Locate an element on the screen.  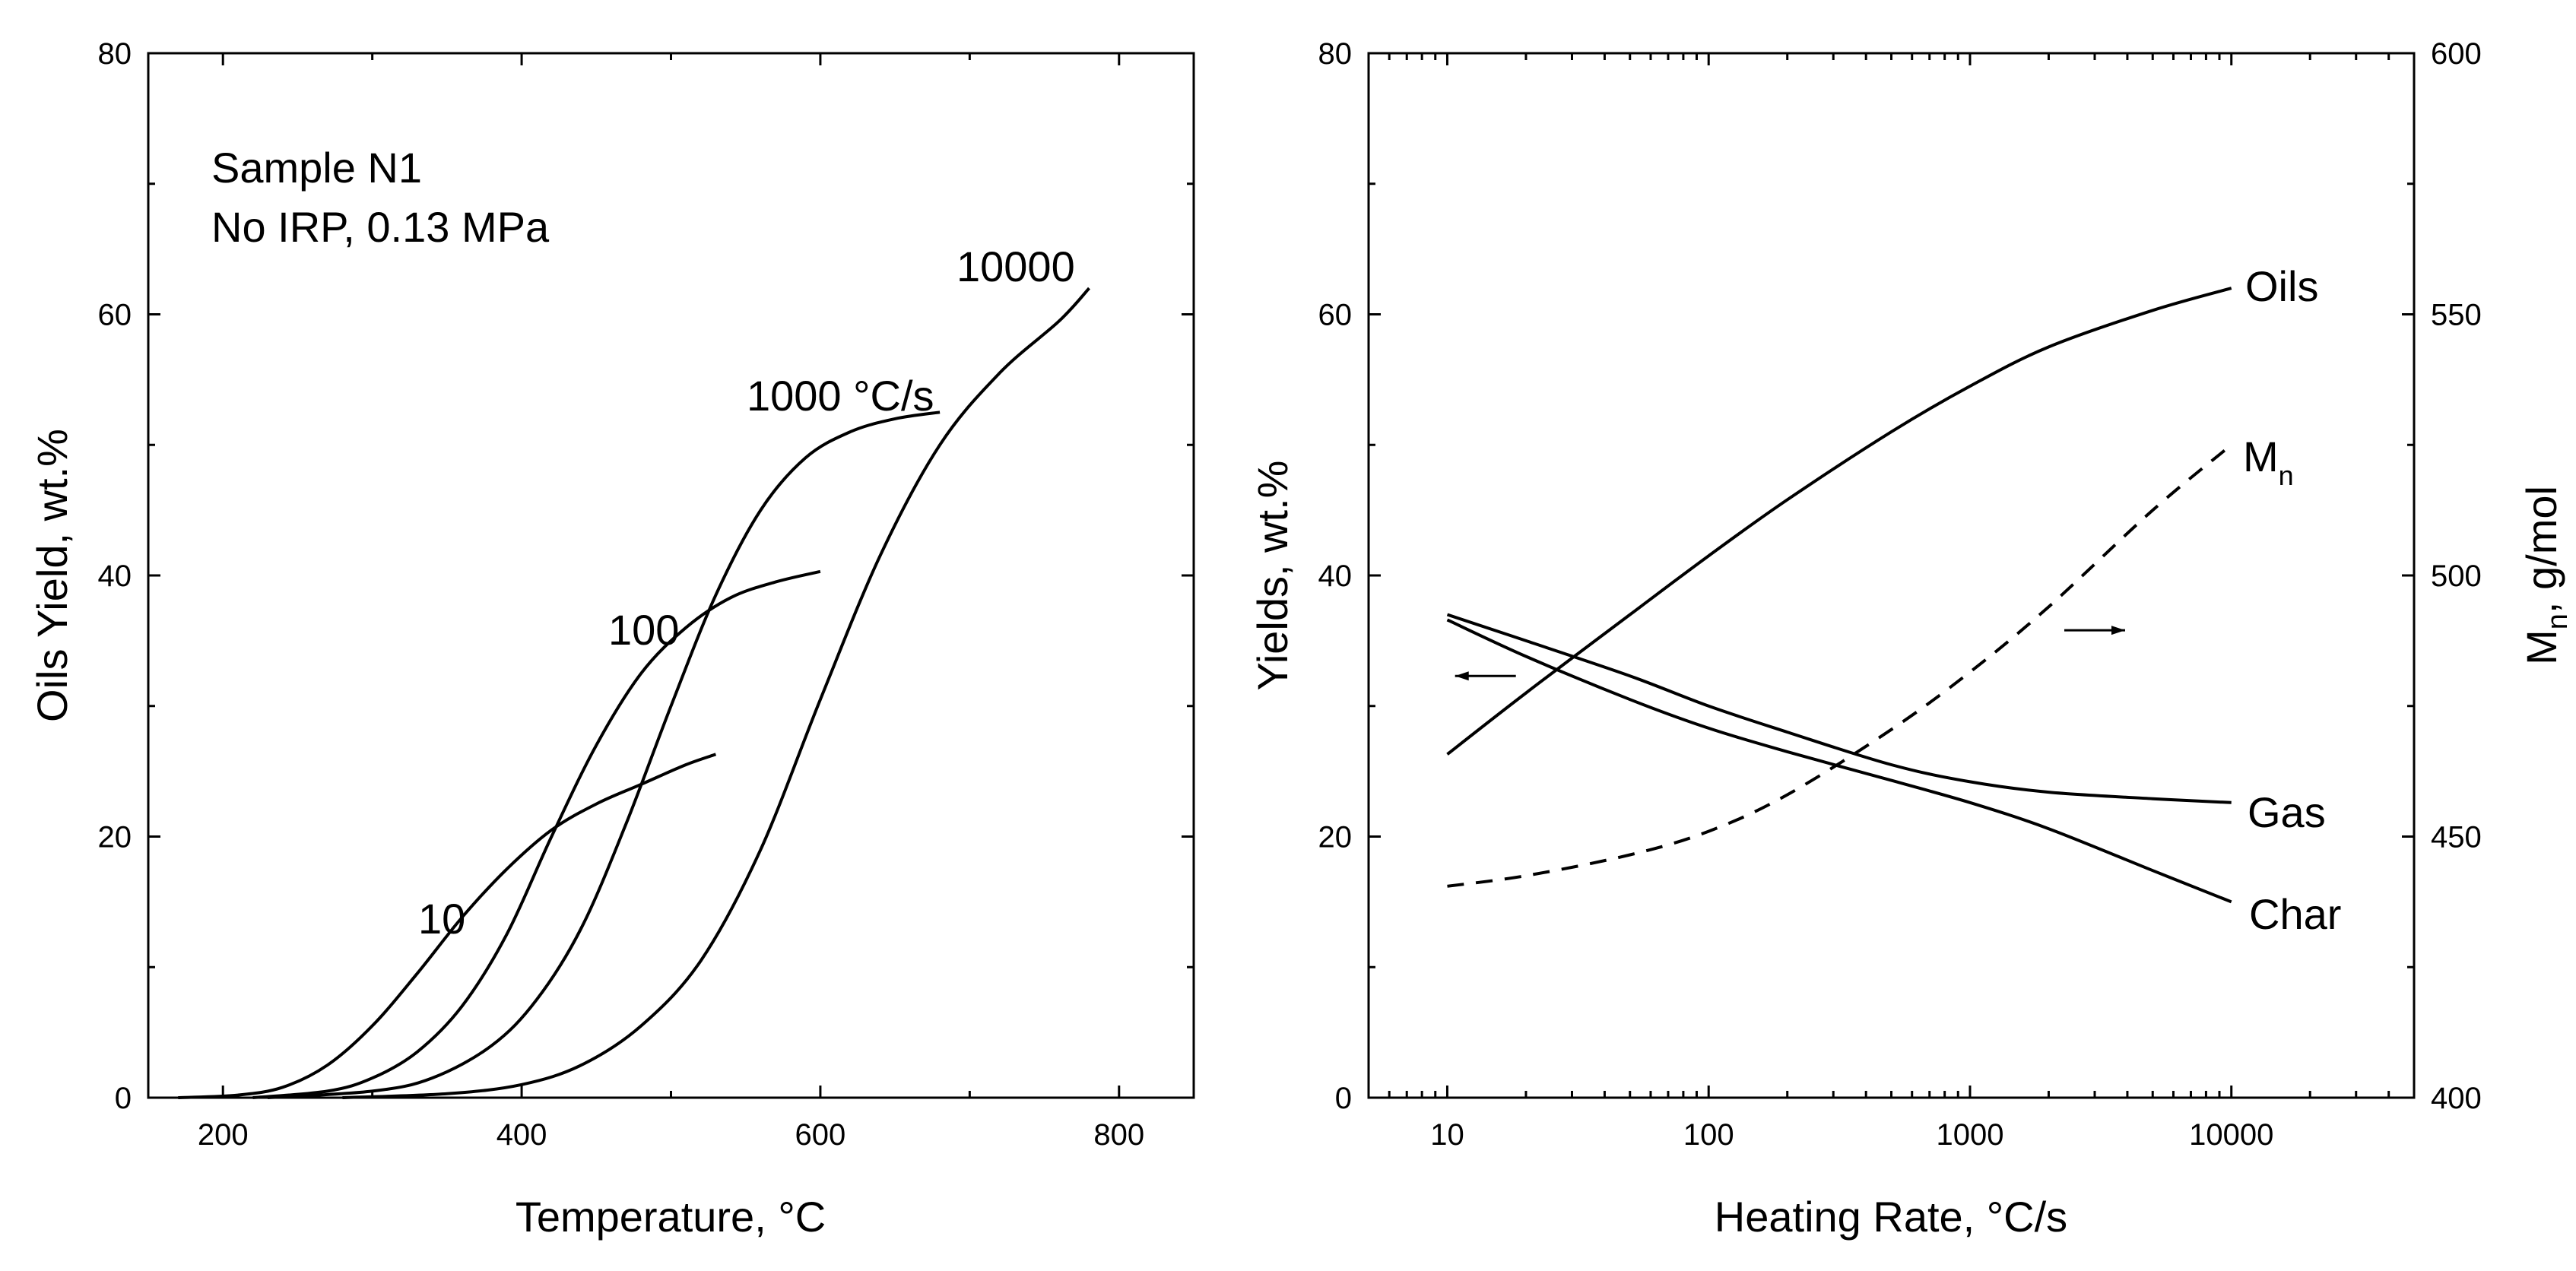
left-x-tick-label: 400 is located at coordinates (521, 1135).